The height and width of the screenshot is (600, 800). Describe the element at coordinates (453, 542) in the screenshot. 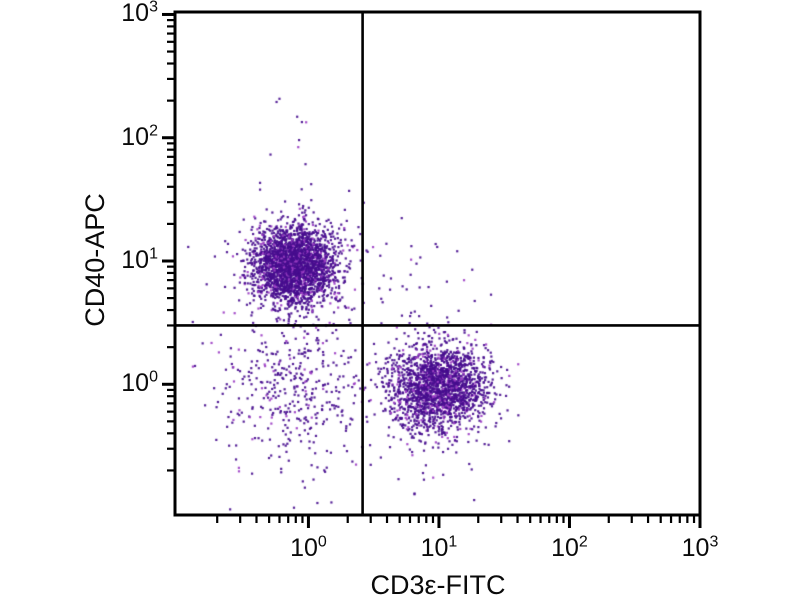

I see `x-tick-exponent: 1` at that location.